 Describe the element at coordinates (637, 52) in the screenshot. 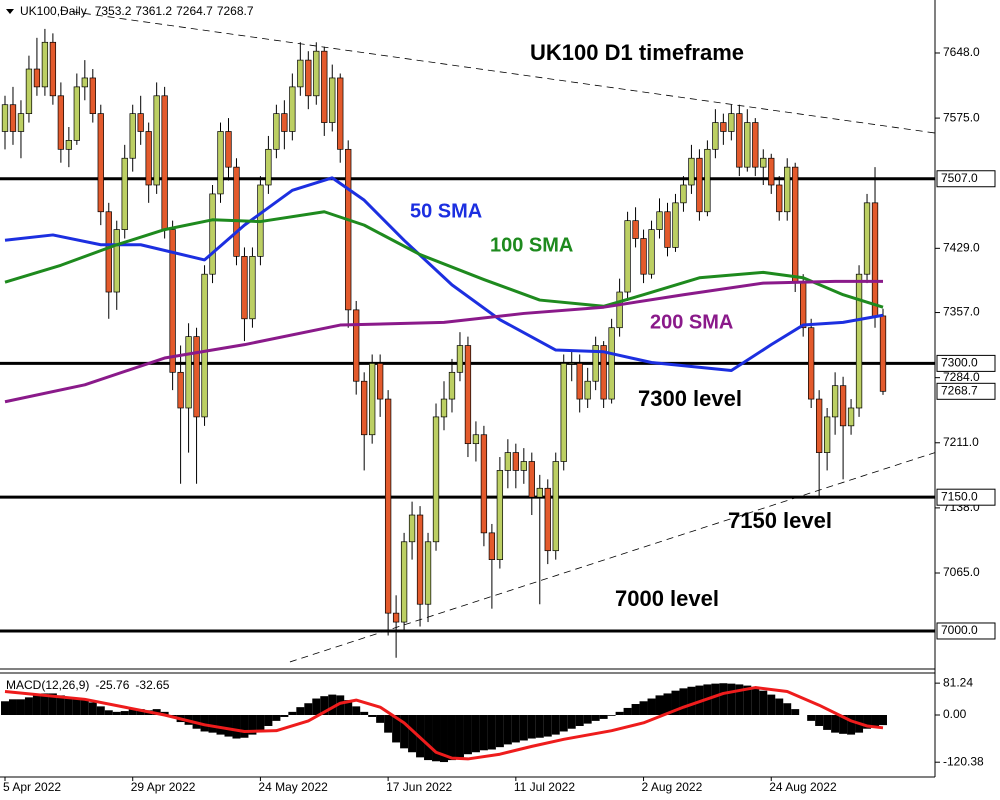

I see `chart-title: UK100 D1 timeframe` at that location.